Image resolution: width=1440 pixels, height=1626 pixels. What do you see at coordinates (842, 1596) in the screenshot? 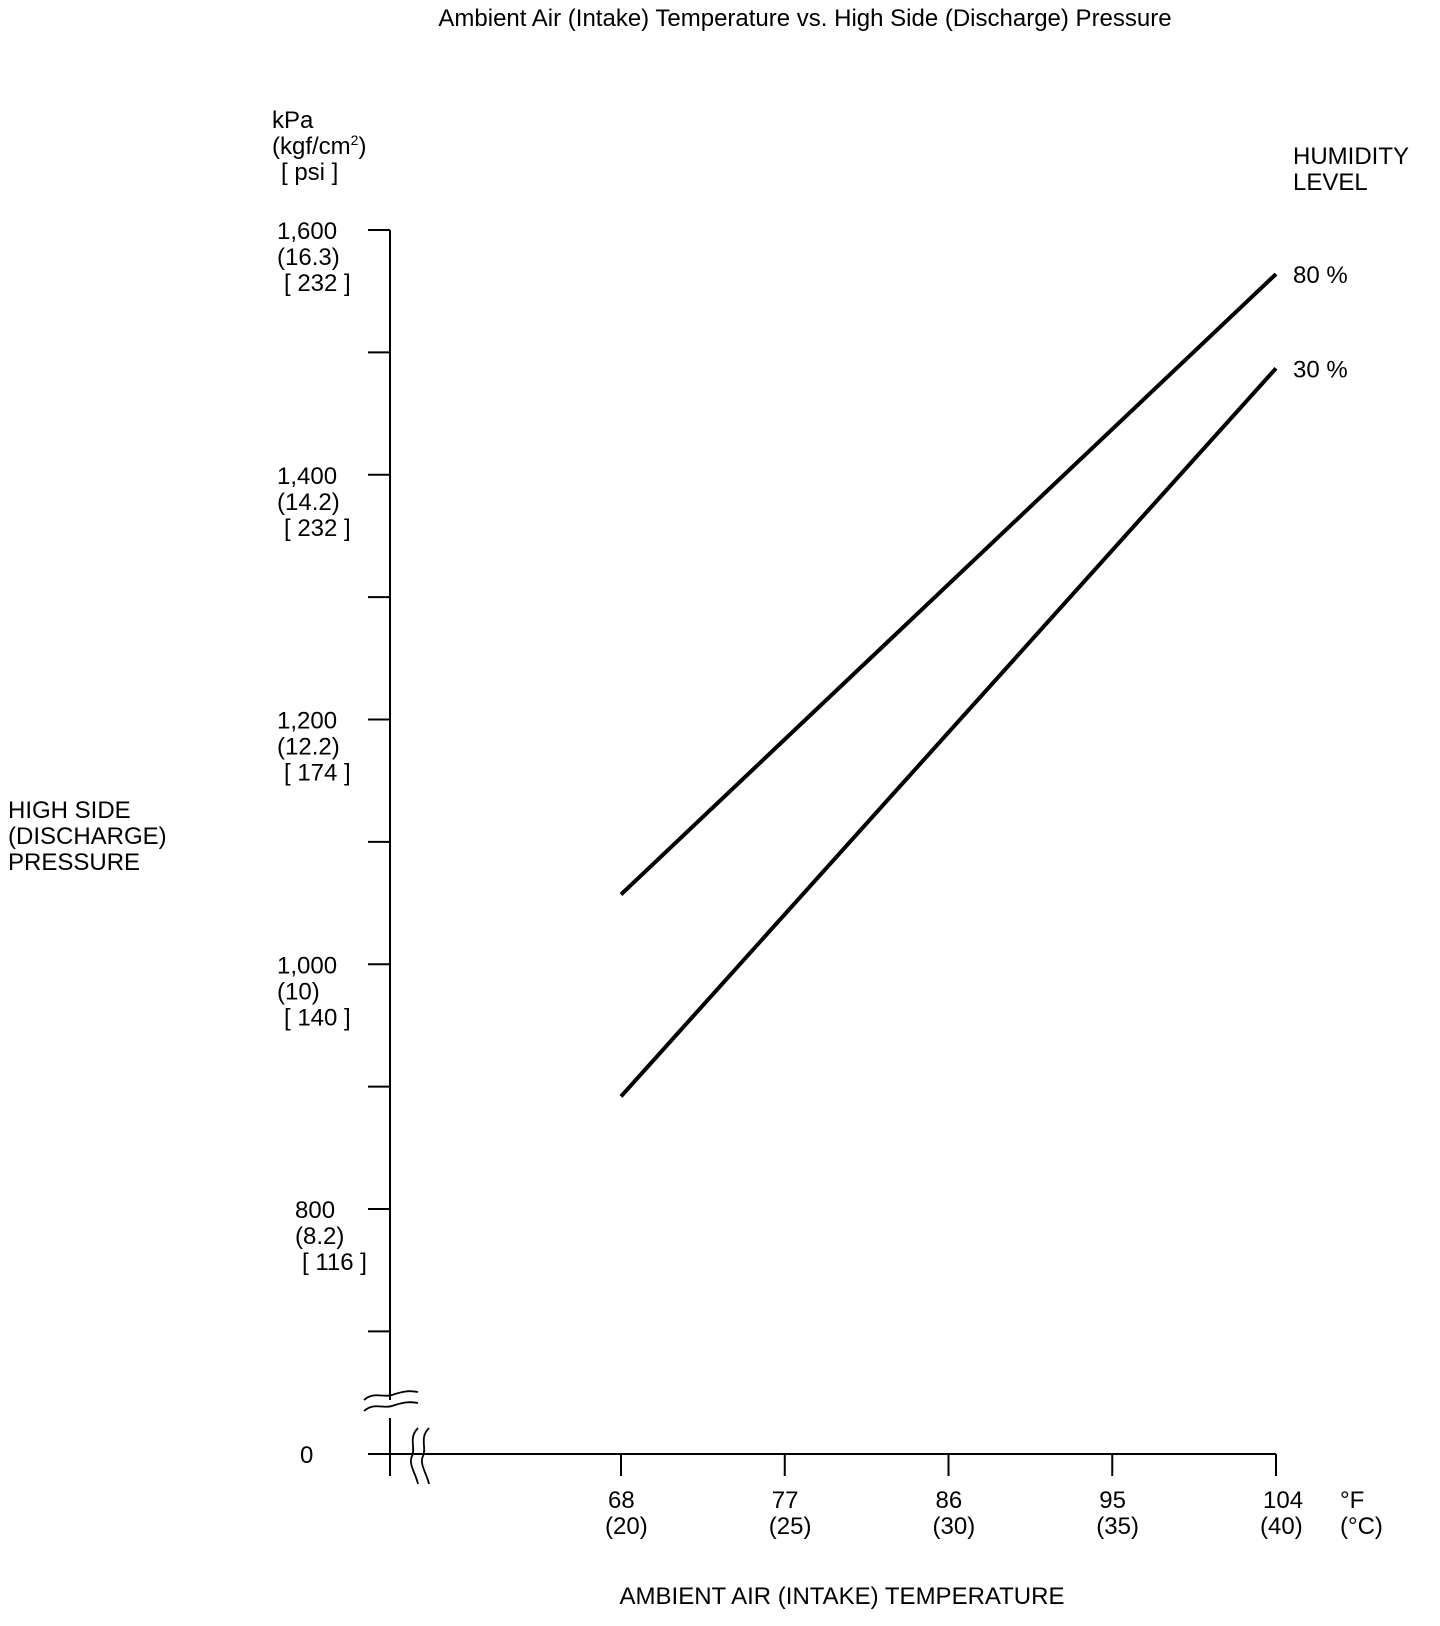
I see `x-axis-title: AMBIENT AIR (INTAKE) TEMPERATURE` at bounding box center [842, 1596].